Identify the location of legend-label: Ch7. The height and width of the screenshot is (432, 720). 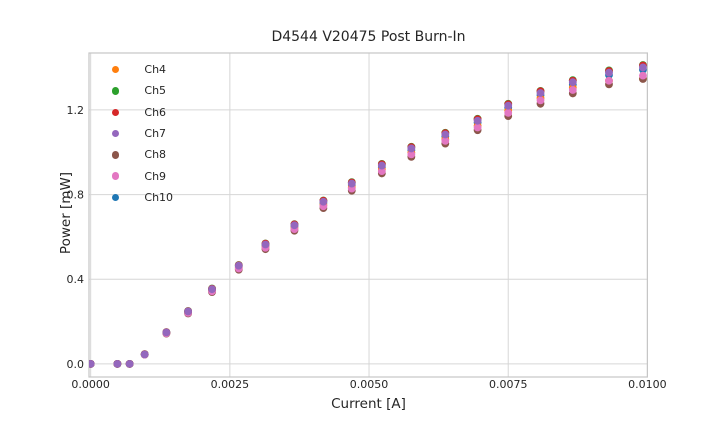
(155, 134).